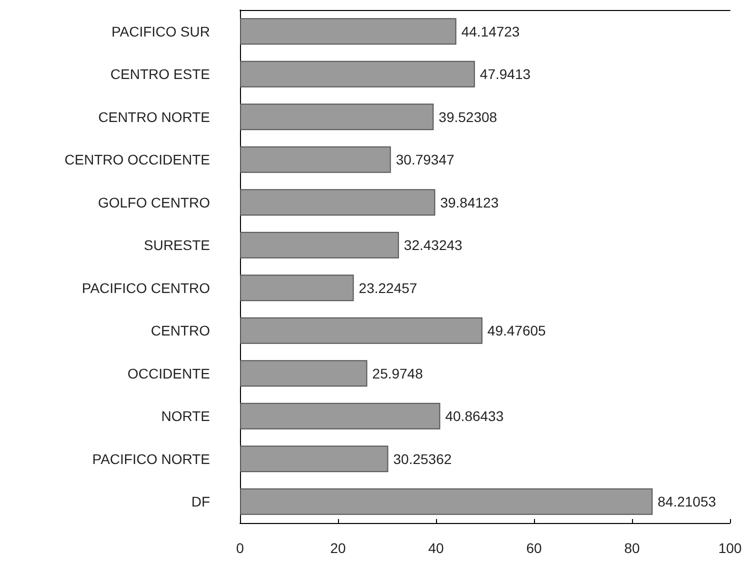  I want to click on data-label: 39.84123, so click(469, 202).